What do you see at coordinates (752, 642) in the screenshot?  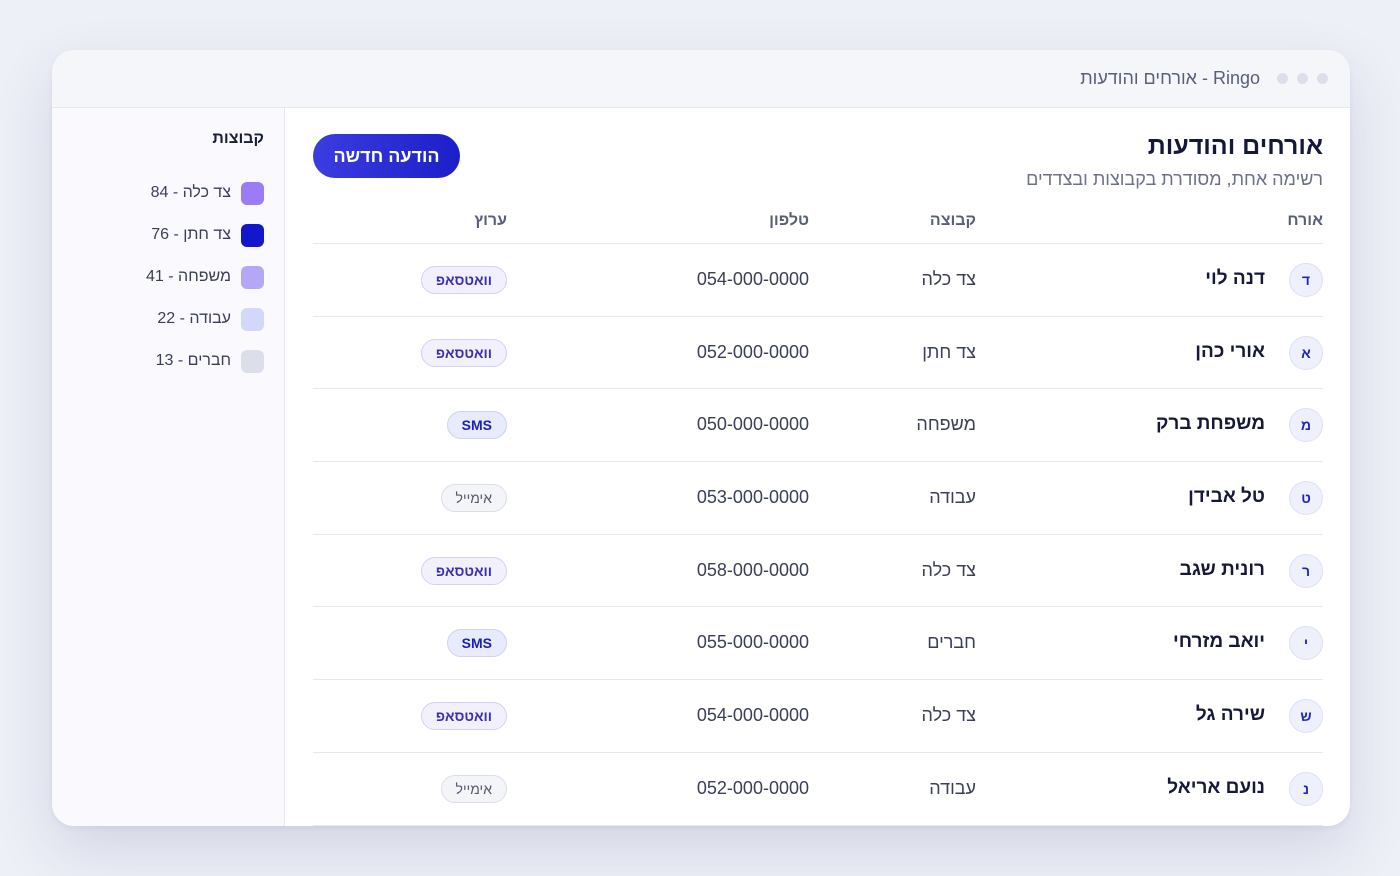 I see `guest-phone: 055-000-0000` at bounding box center [752, 642].